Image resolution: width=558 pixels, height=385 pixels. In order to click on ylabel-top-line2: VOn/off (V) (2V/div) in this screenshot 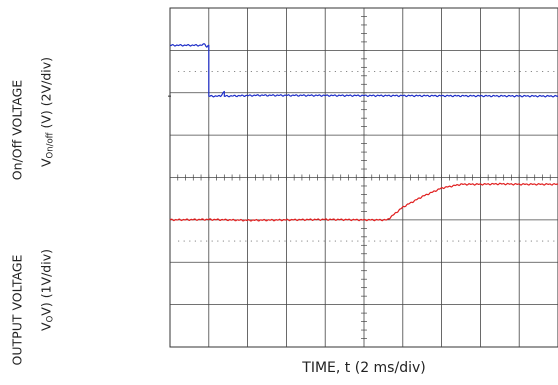, I will do `click(47, 112)`.